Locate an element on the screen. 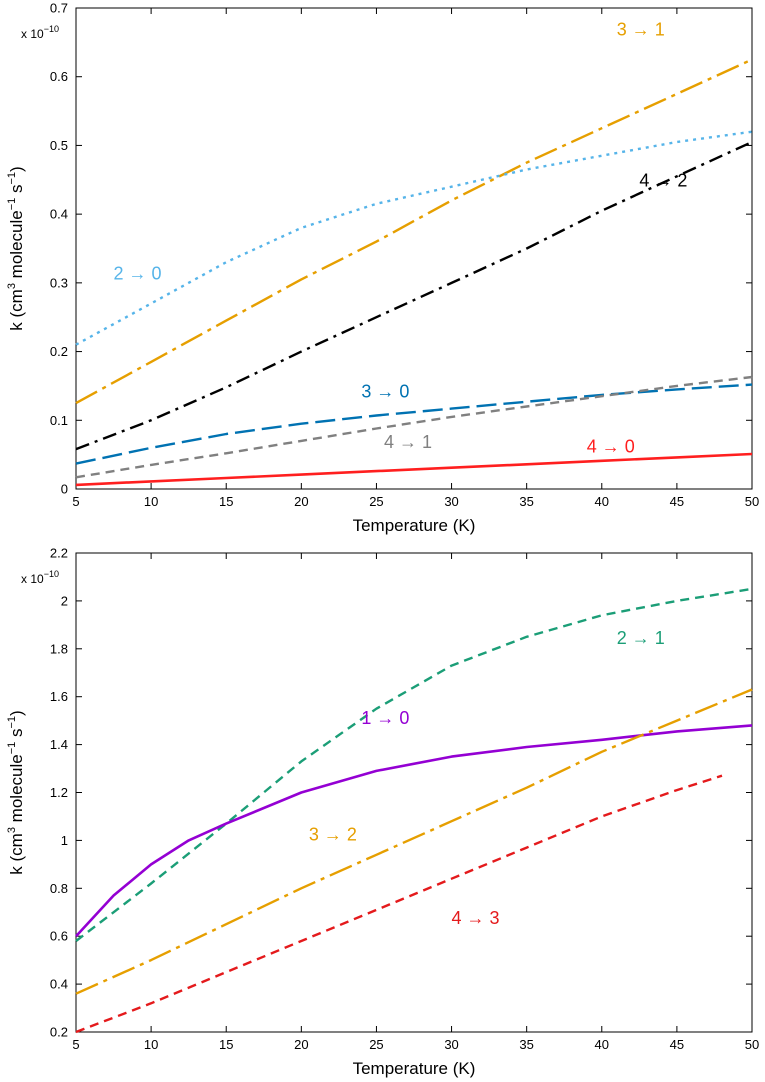  y-tick-label: 0.5 is located at coordinates (59, 145).